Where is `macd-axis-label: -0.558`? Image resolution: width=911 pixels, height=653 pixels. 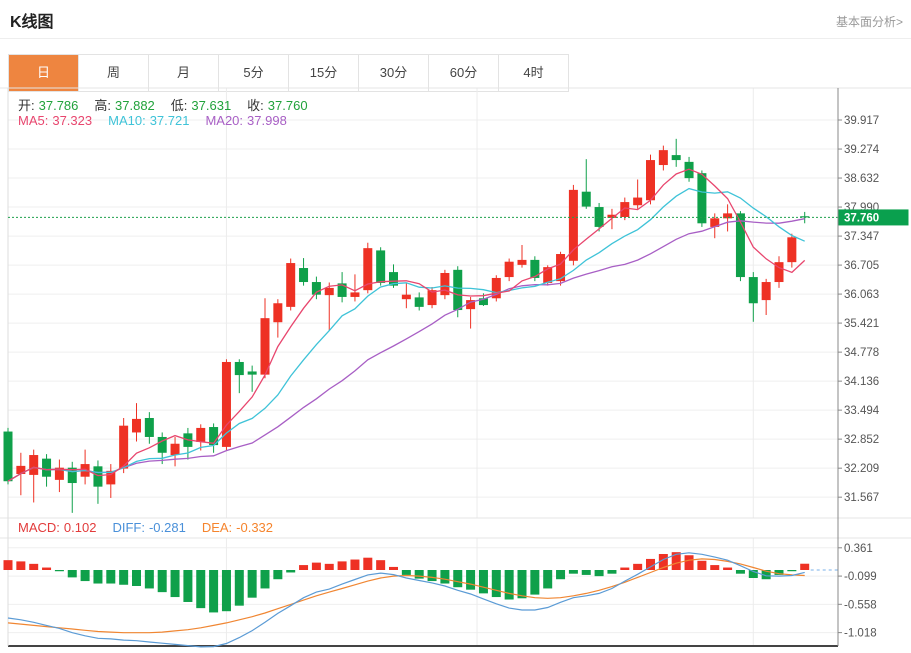 macd-axis-label: -0.558 is located at coordinates (860, 605).